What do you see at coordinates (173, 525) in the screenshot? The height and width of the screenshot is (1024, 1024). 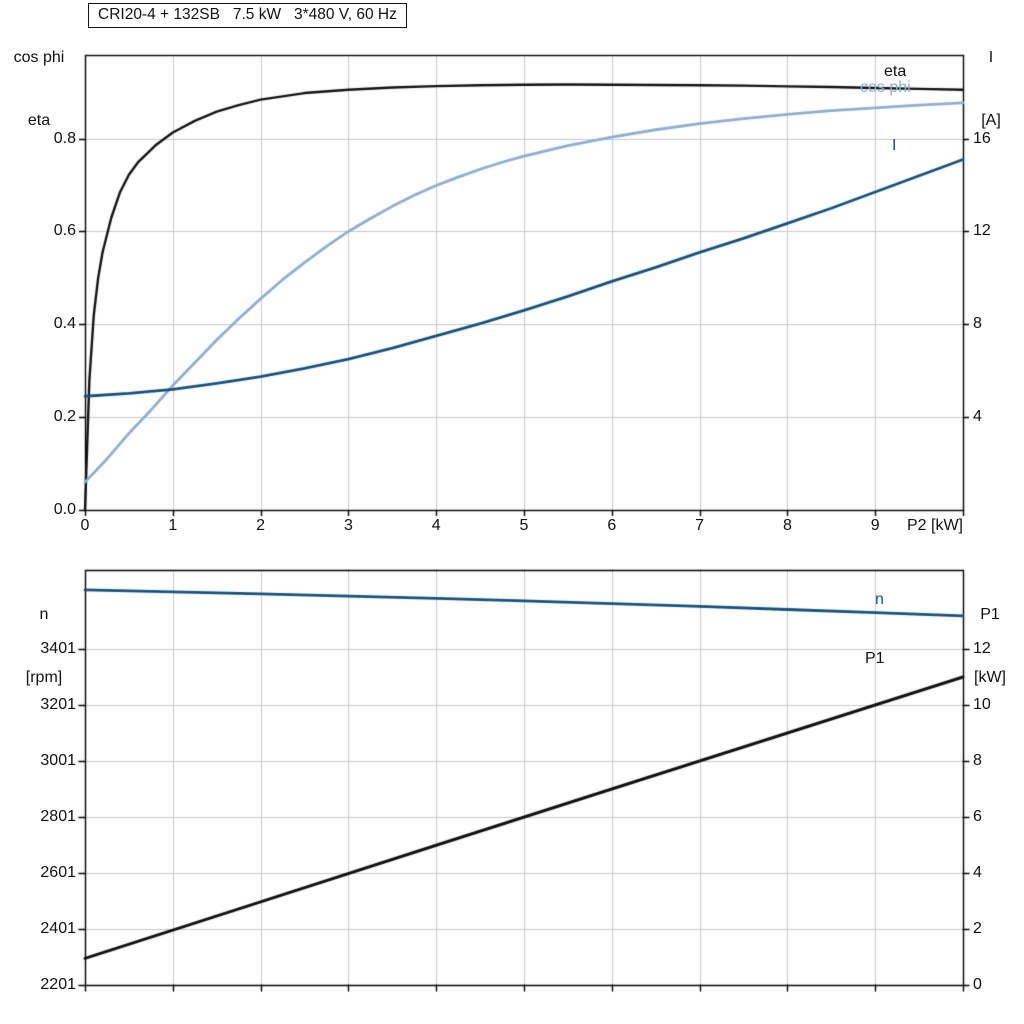 I see `tick-label: 1` at bounding box center [173, 525].